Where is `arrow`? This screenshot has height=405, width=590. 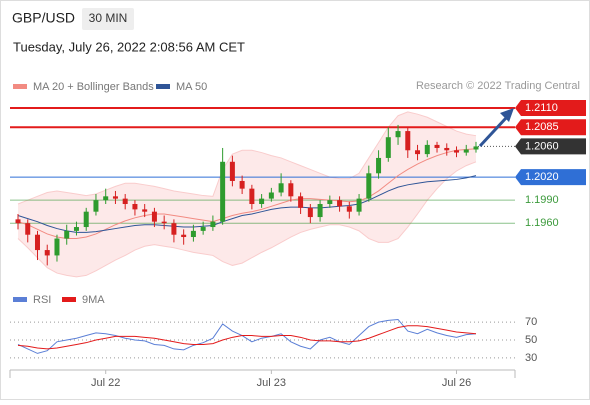 arrow is located at coordinates (493, 132).